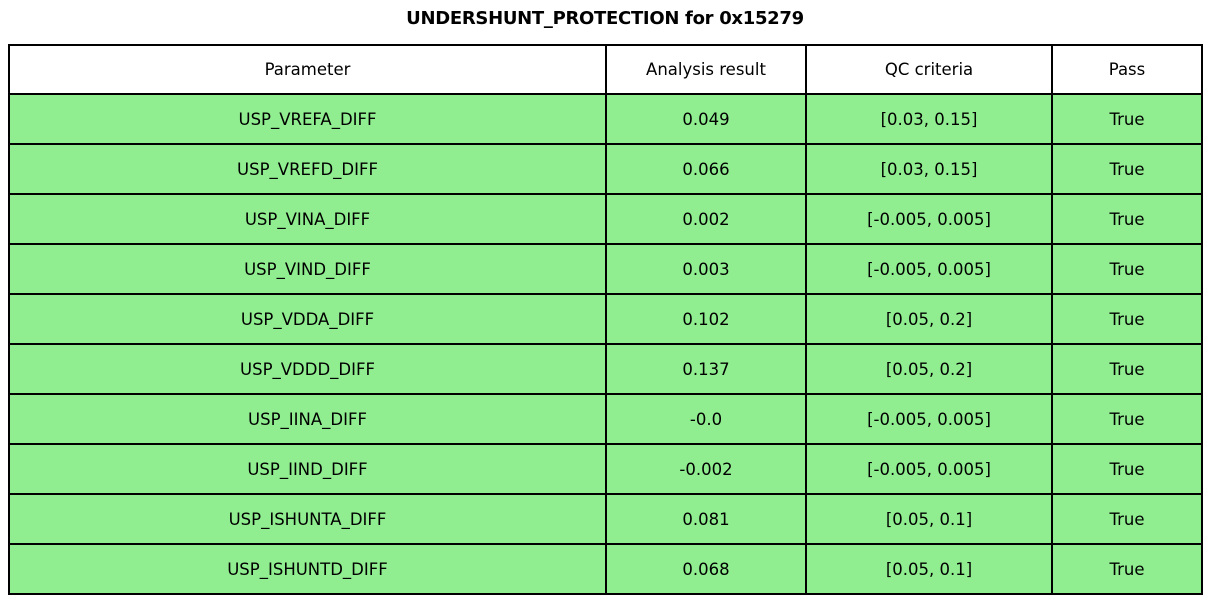 This screenshot has height=604, width=1210. Describe the element at coordinates (706, 419) in the screenshot. I see `cell-analysis-result: -0.0` at that location.